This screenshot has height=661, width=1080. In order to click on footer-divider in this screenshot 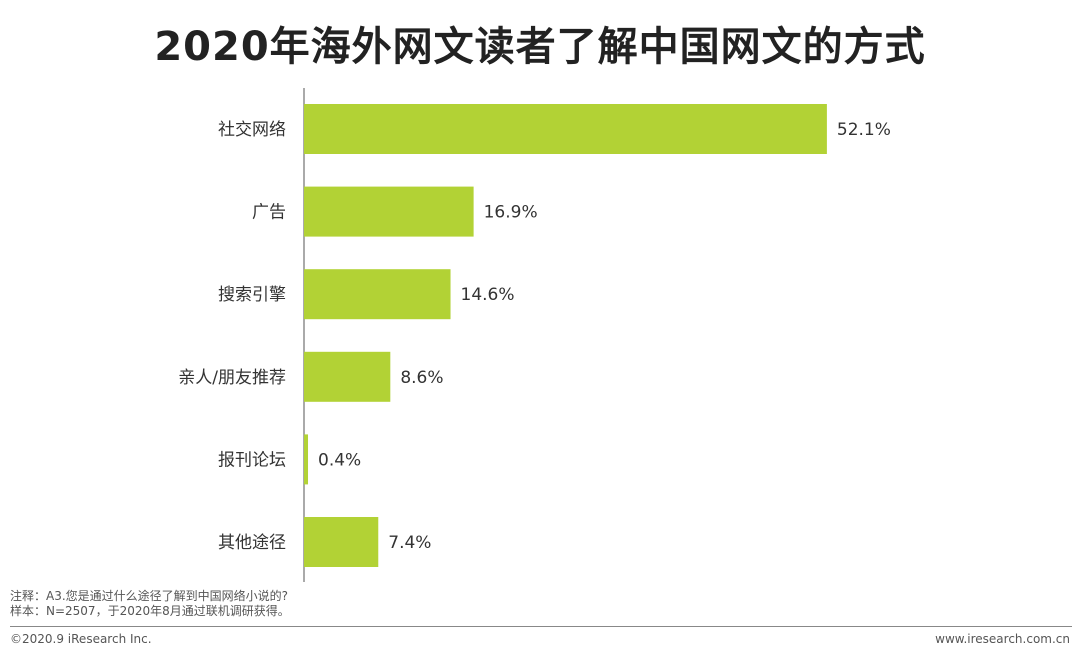, I will do `click(541, 626)`.